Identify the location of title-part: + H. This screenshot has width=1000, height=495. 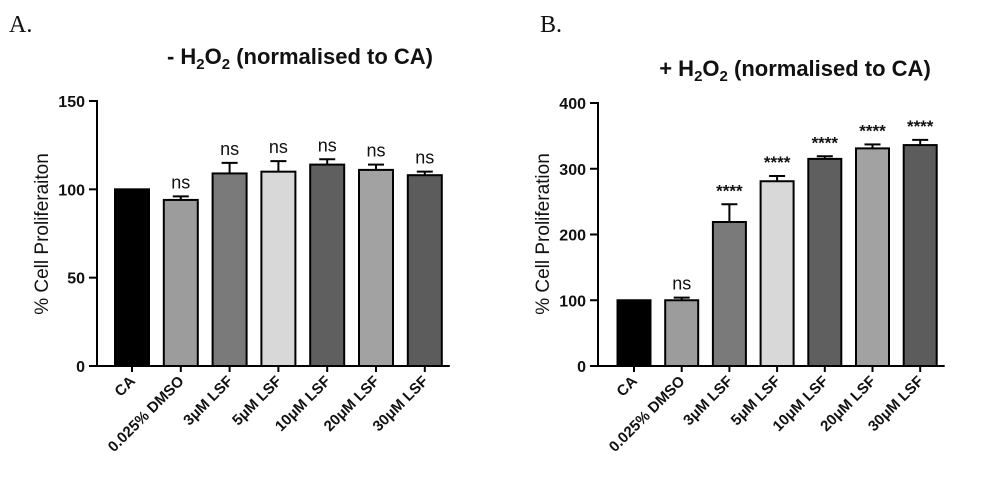
(676, 68).